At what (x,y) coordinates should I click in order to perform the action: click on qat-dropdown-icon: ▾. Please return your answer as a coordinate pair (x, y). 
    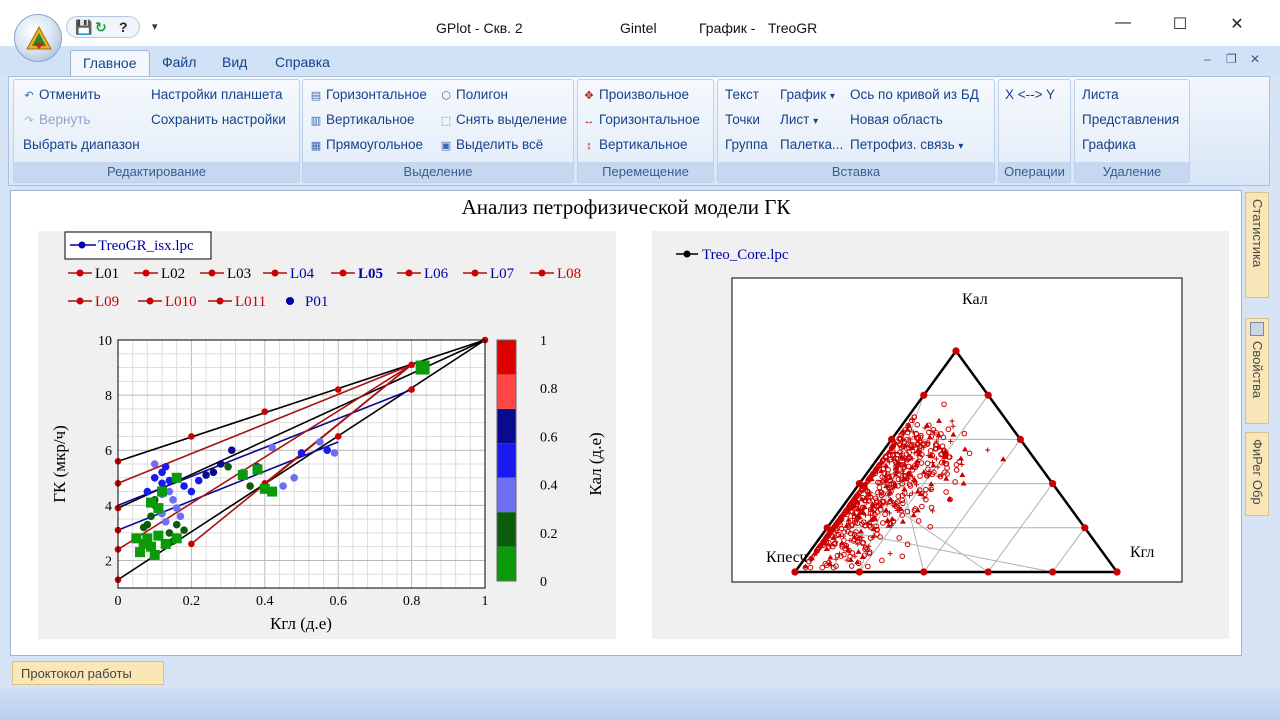
    Looking at the image, I should click on (155, 27).